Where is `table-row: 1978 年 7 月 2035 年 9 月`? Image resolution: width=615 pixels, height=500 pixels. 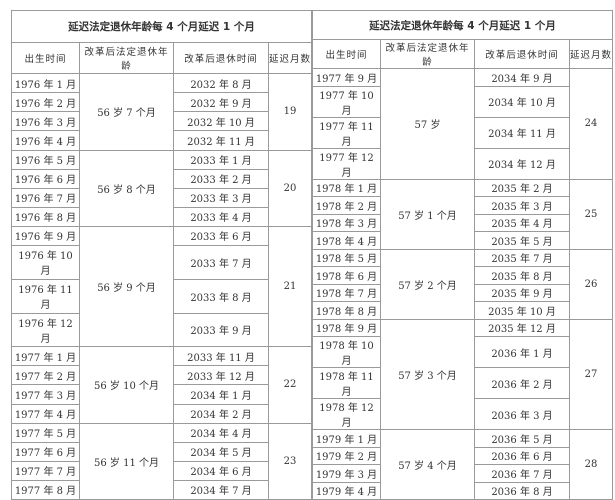 table-row: 1978 年 7 月 2035 年 9 月 is located at coordinates (462, 292).